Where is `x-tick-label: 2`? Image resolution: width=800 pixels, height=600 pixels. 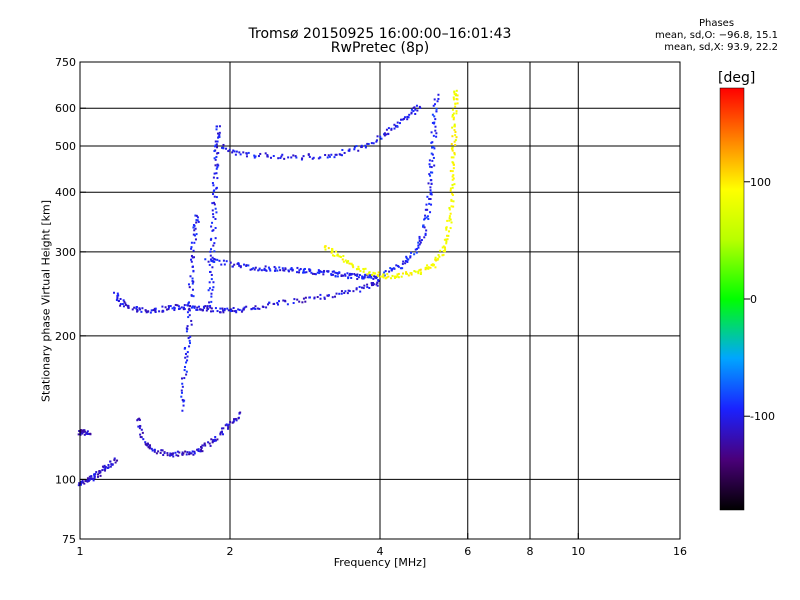 x-tick-label: 2 is located at coordinates (230, 551).